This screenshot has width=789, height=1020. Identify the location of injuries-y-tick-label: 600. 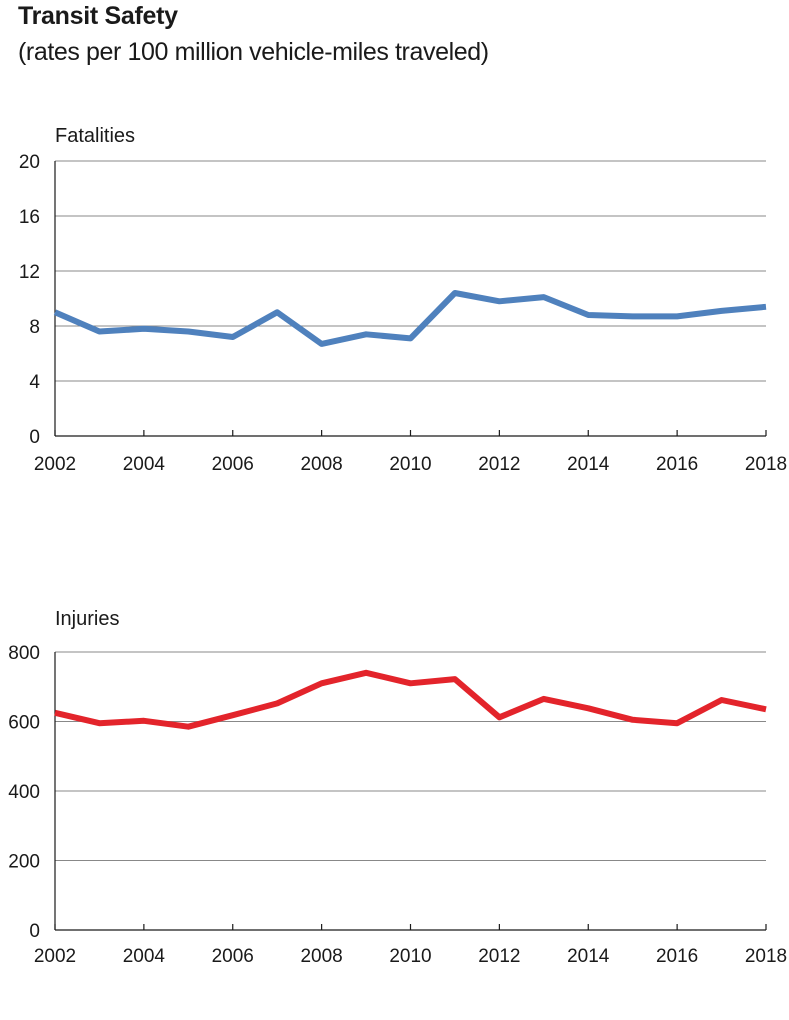
(24, 723).